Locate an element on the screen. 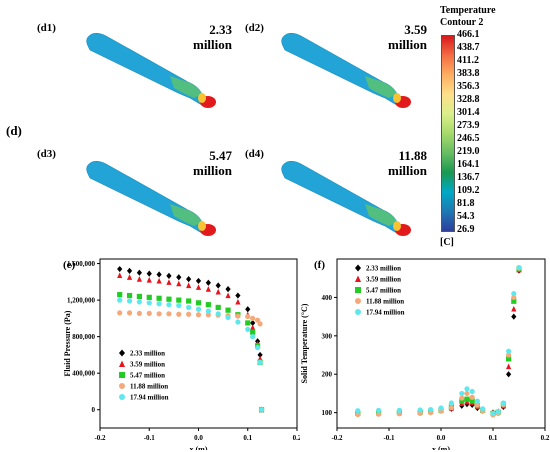 Image resolution: width=550 pixels, height=452 pixels. y-tick-label: 1,600,000 is located at coordinates (81, 264).